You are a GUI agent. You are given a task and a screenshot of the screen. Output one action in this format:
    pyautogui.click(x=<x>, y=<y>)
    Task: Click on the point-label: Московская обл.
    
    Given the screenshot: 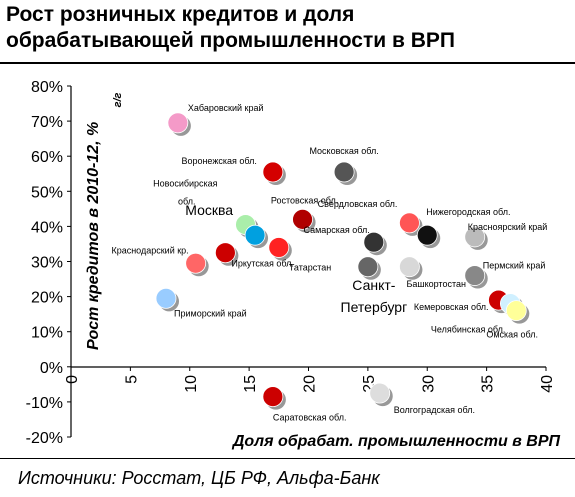 What is the action you would take?
    pyautogui.click(x=343, y=151)
    